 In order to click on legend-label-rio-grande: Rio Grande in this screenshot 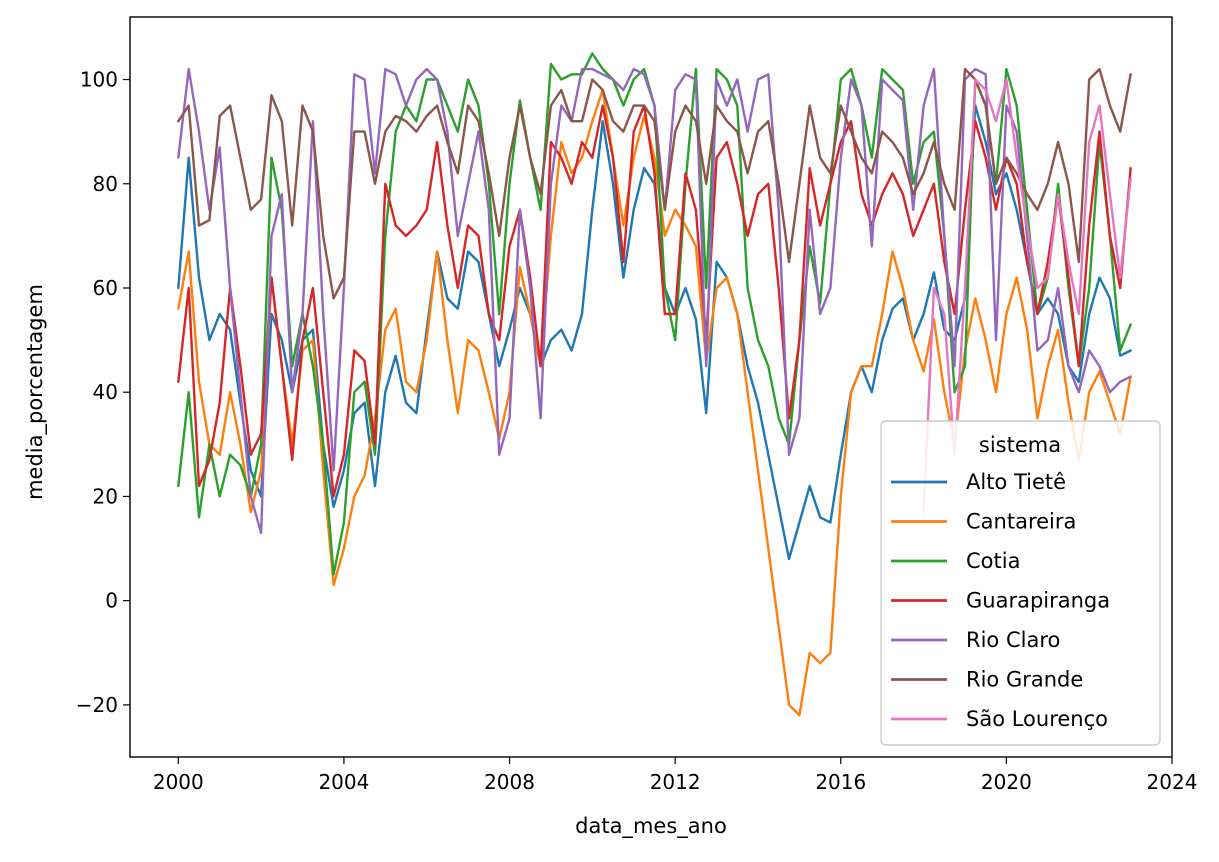, I will do `click(1024, 680)`.